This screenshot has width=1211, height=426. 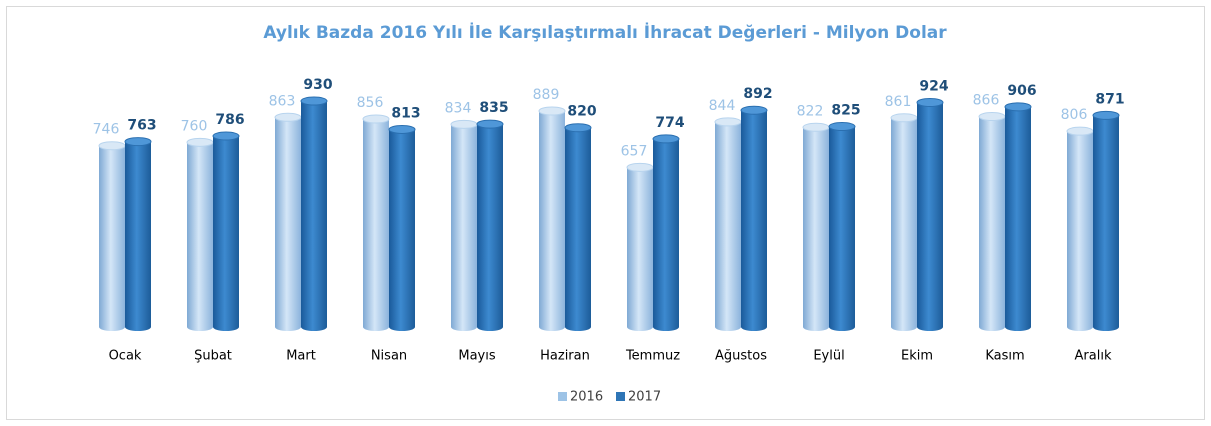 What do you see at coordinates (845, 111) in the screenshot?
I see `data-label: 825` at bounding box center [845, 111].